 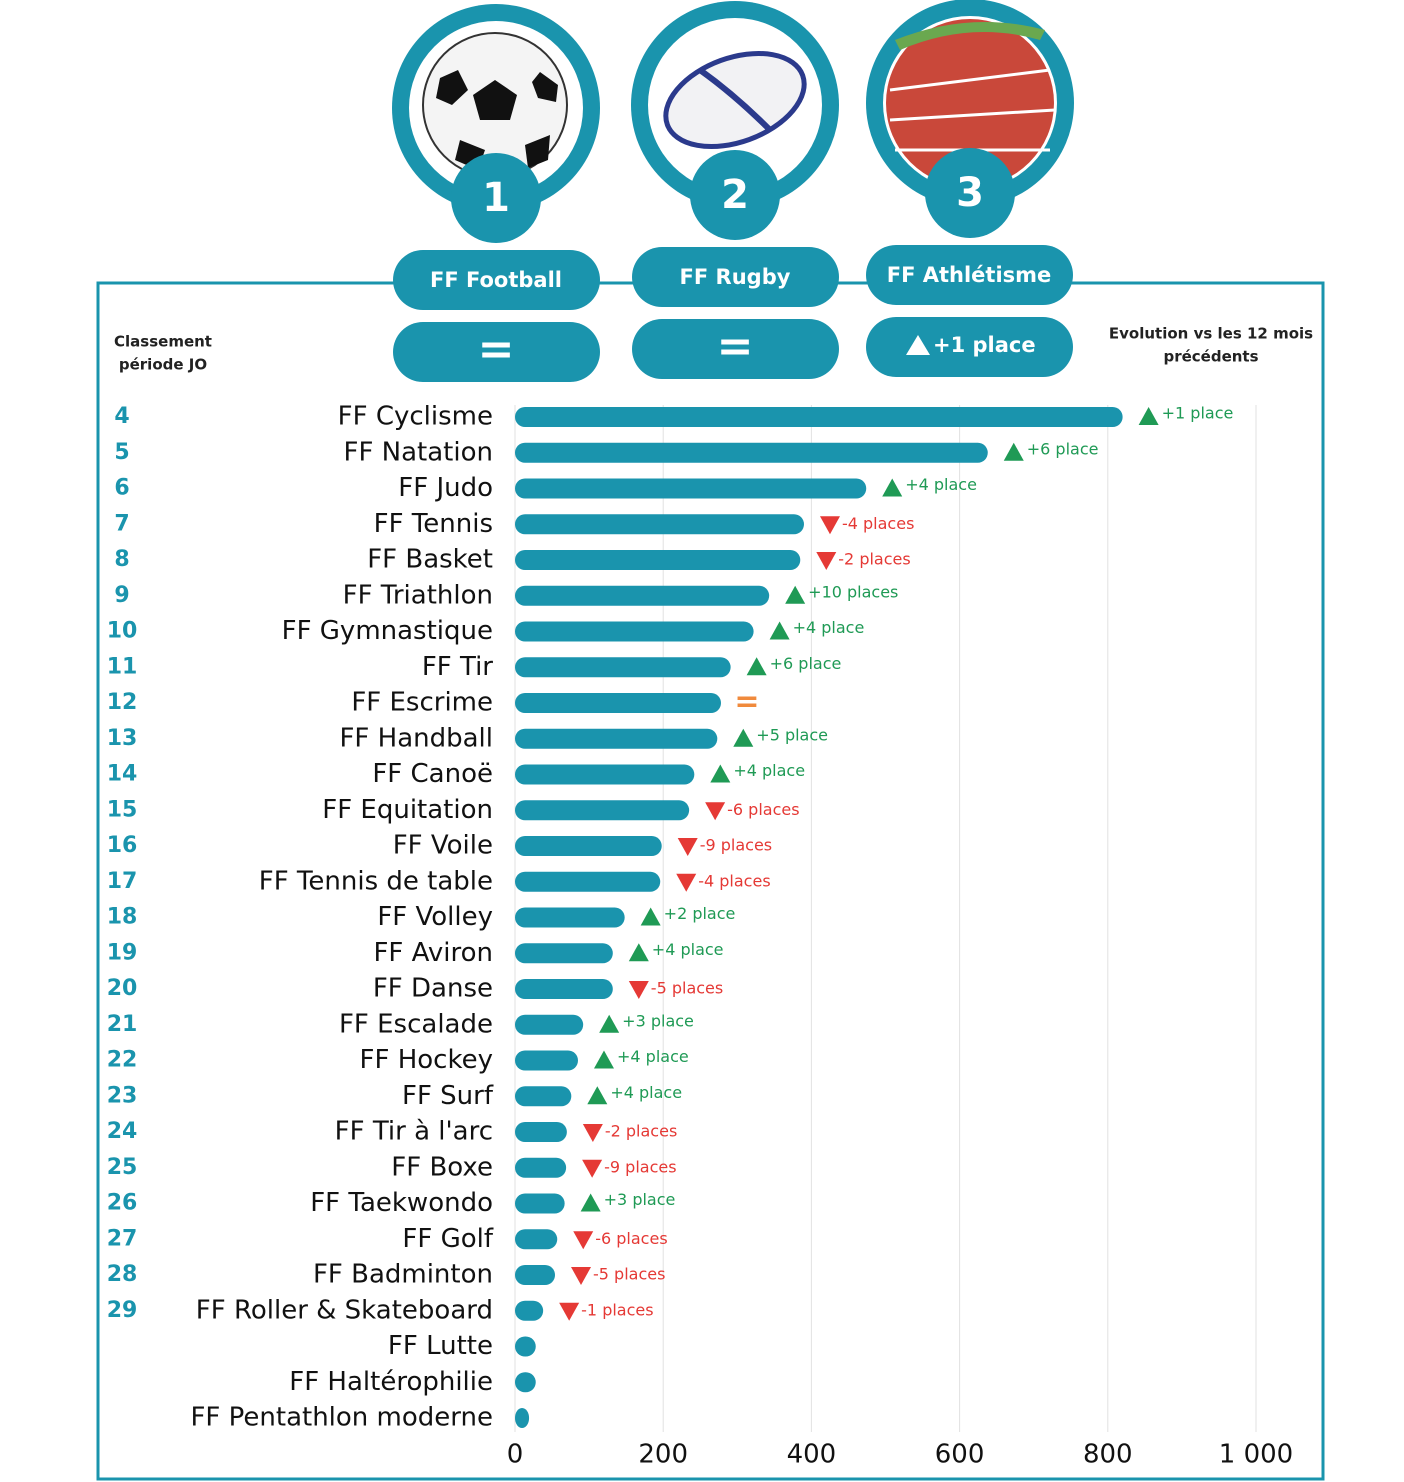 What do you see at coordinates (435, 917) in the screenshot?
I see `category-label: FF Volley` at bounding box center [435, 917].